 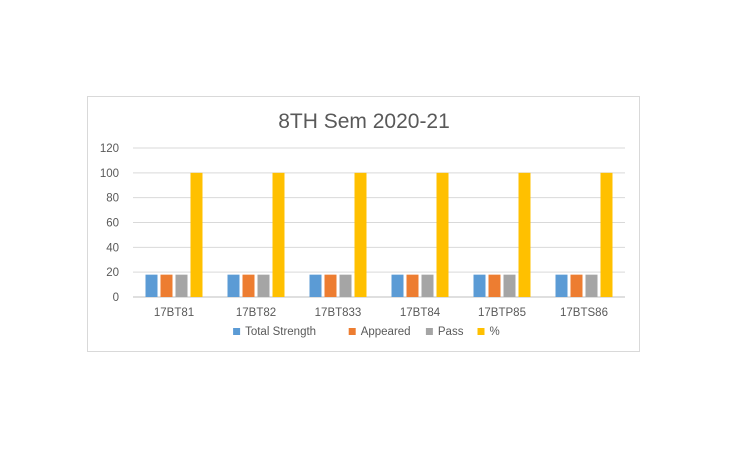 What do you see at coordinates (495, 332) in the screenshot?
I see `legend-label: %` at bounding box center [495, 332].